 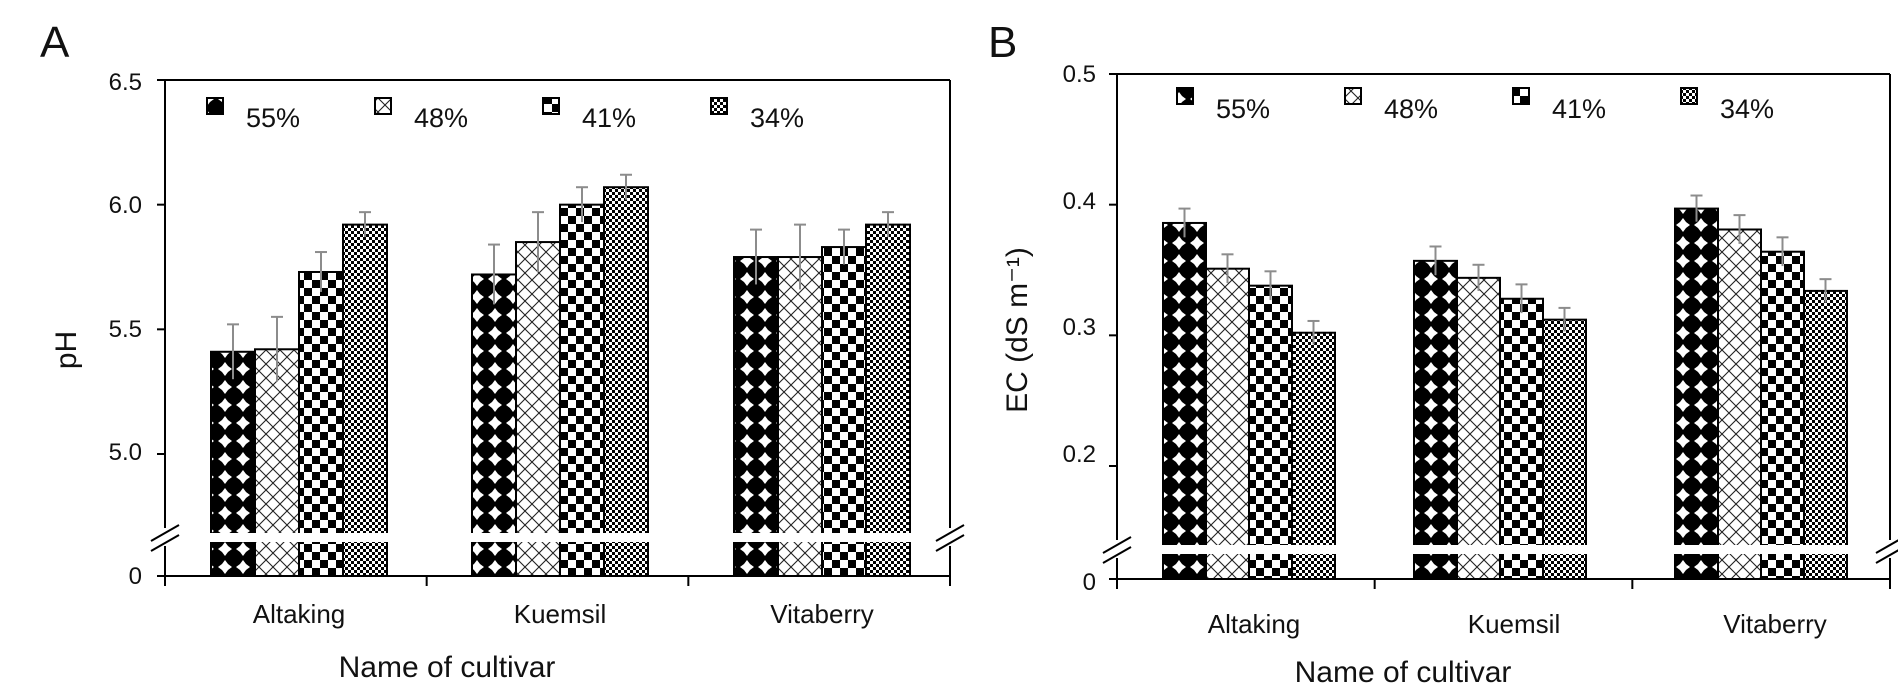 I want to click on panel-label: A, so click(x=55, y=42).